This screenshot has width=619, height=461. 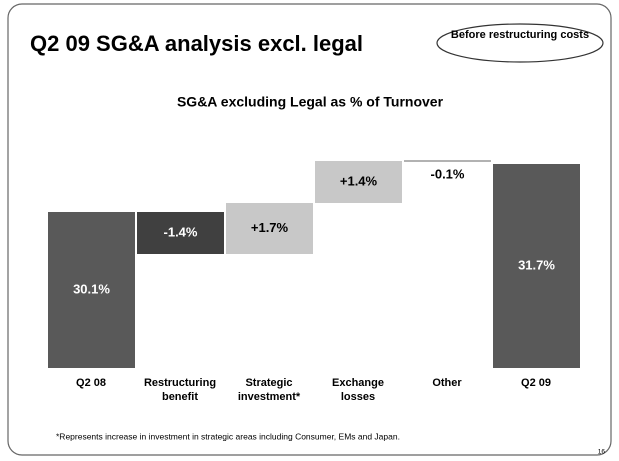 I want to click on value-label: 31.7%, so click(x=536, y=264).